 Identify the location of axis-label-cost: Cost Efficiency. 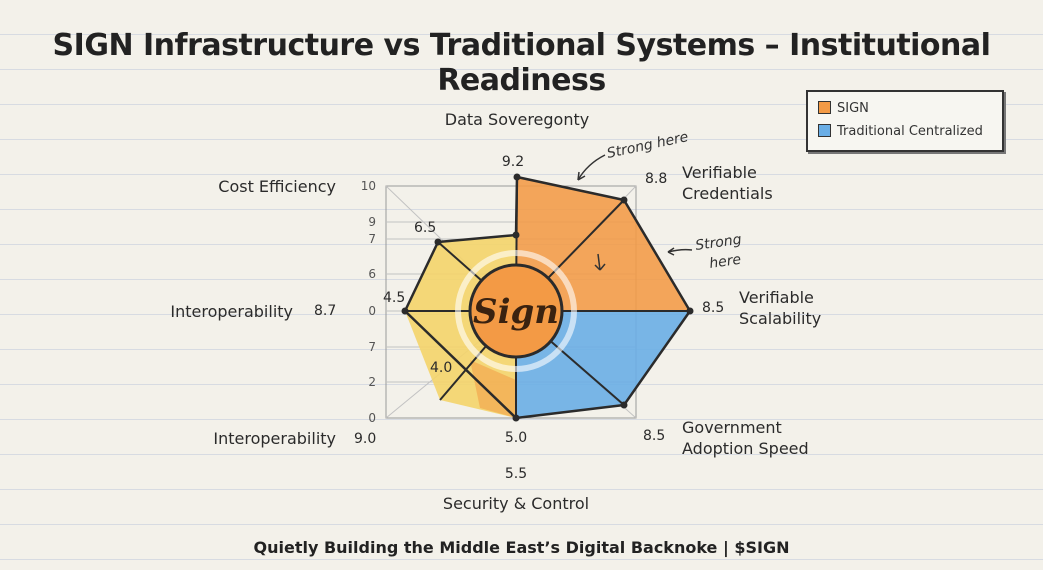
(277, 186).